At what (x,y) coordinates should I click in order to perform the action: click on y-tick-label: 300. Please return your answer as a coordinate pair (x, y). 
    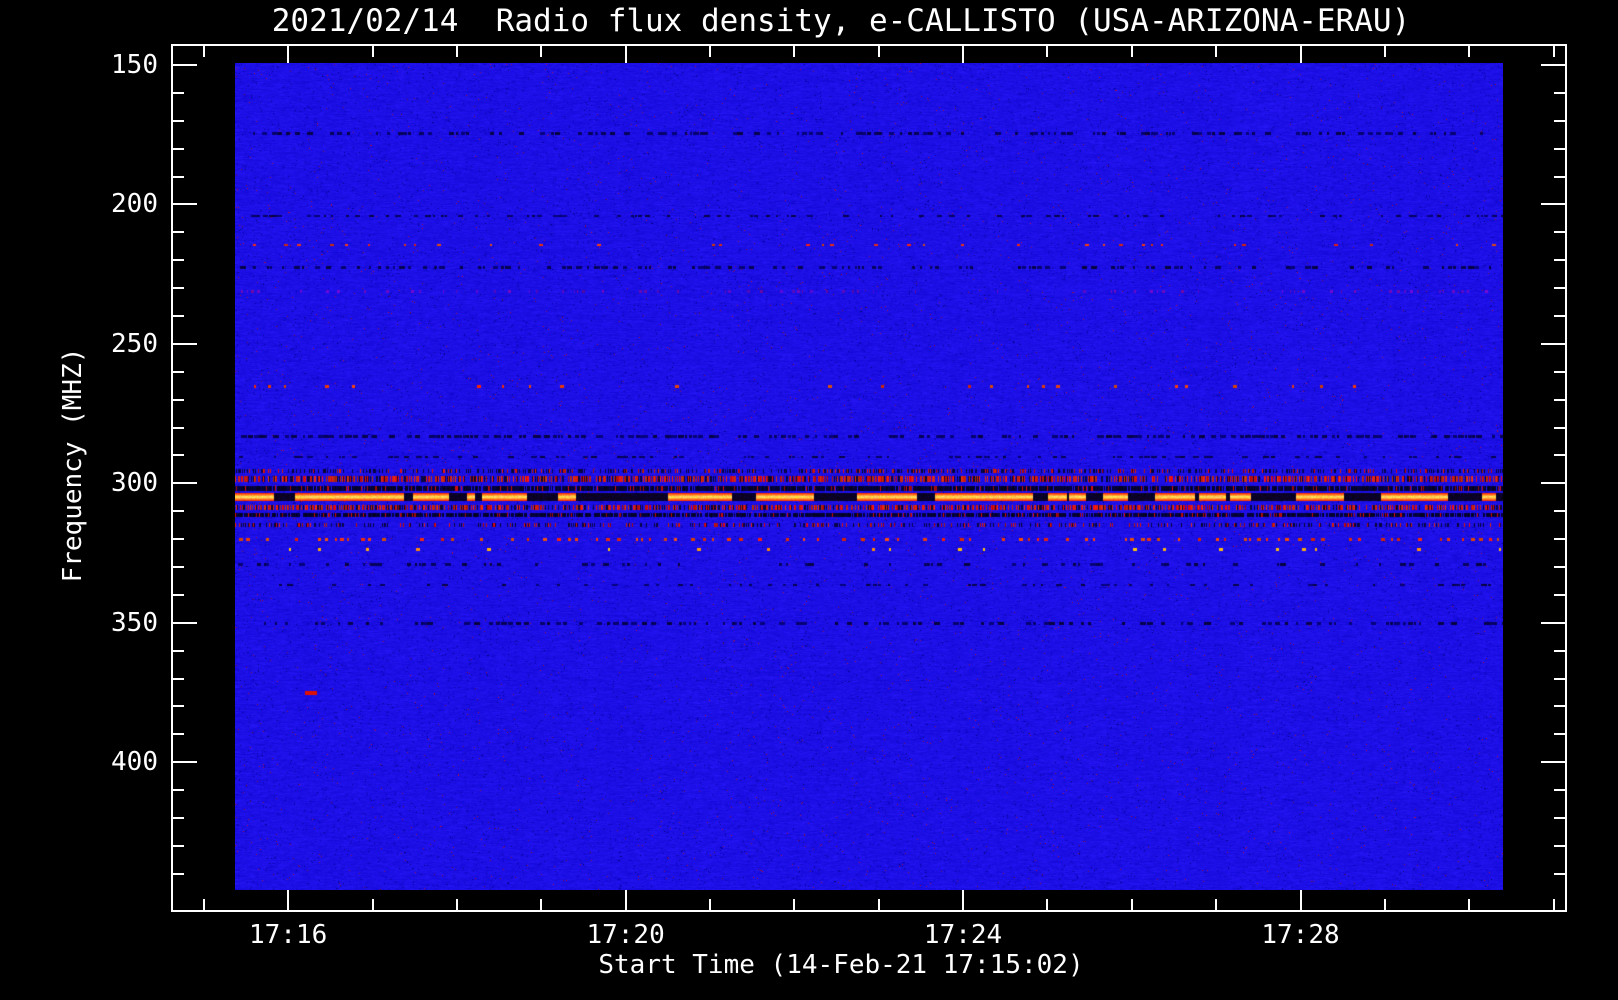
    Looking at the image, I should click on (134, 483).